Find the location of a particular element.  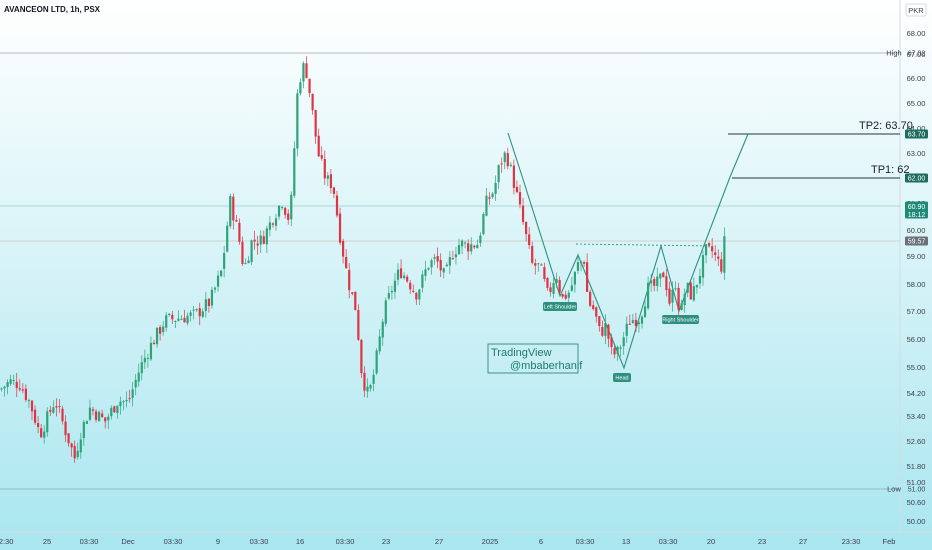

head-label: Head is located at coordinates (622, 377).